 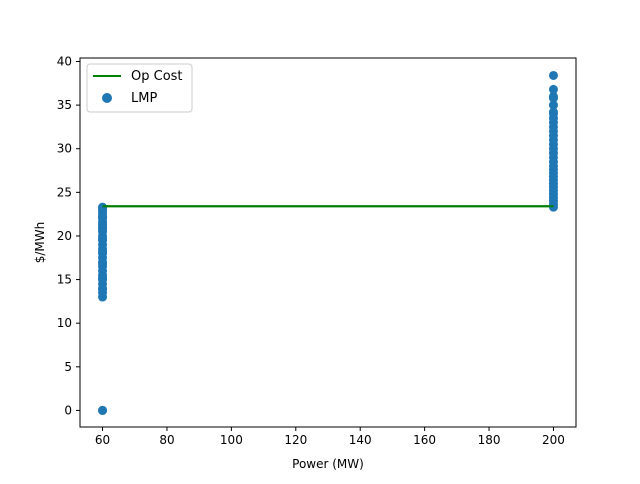 What do you see at coordinates (40, 243) in the screenshot?
I see `y-axis-label: $/MWh` at bounding box center [40, 243].